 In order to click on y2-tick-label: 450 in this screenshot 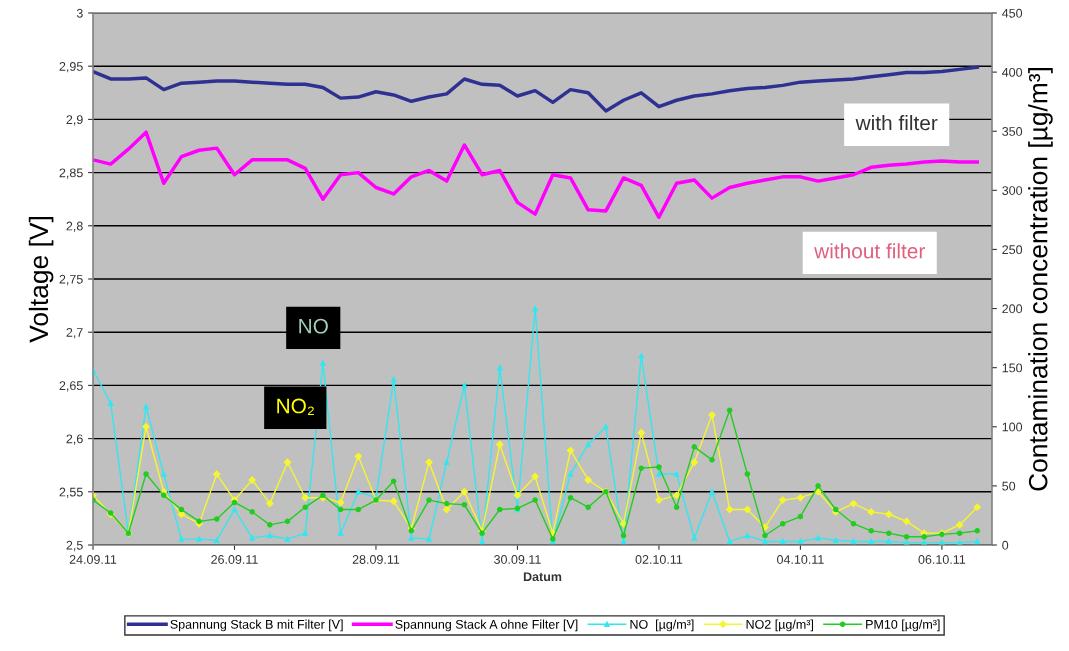, I will do `click(1012, 13)`.